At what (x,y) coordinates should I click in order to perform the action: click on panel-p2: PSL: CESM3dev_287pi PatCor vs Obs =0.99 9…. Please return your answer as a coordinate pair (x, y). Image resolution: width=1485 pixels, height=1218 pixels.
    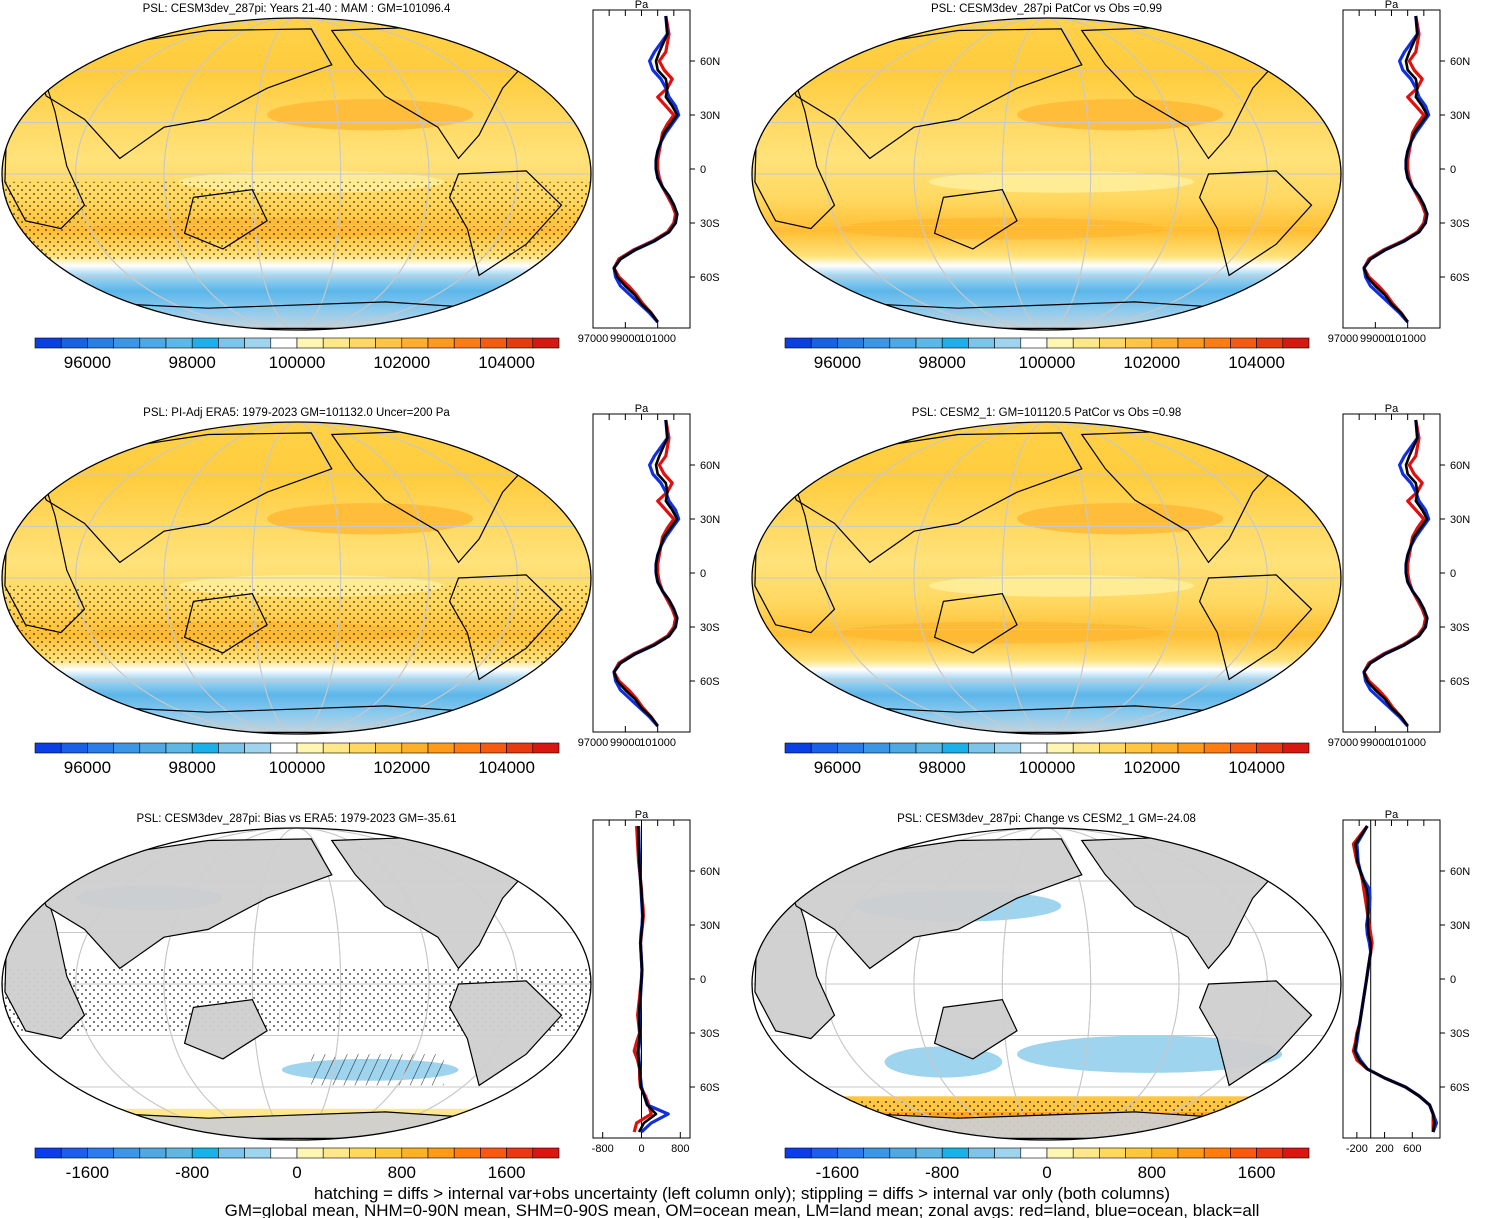
    Looking at the image, I should click on (1110, 186).